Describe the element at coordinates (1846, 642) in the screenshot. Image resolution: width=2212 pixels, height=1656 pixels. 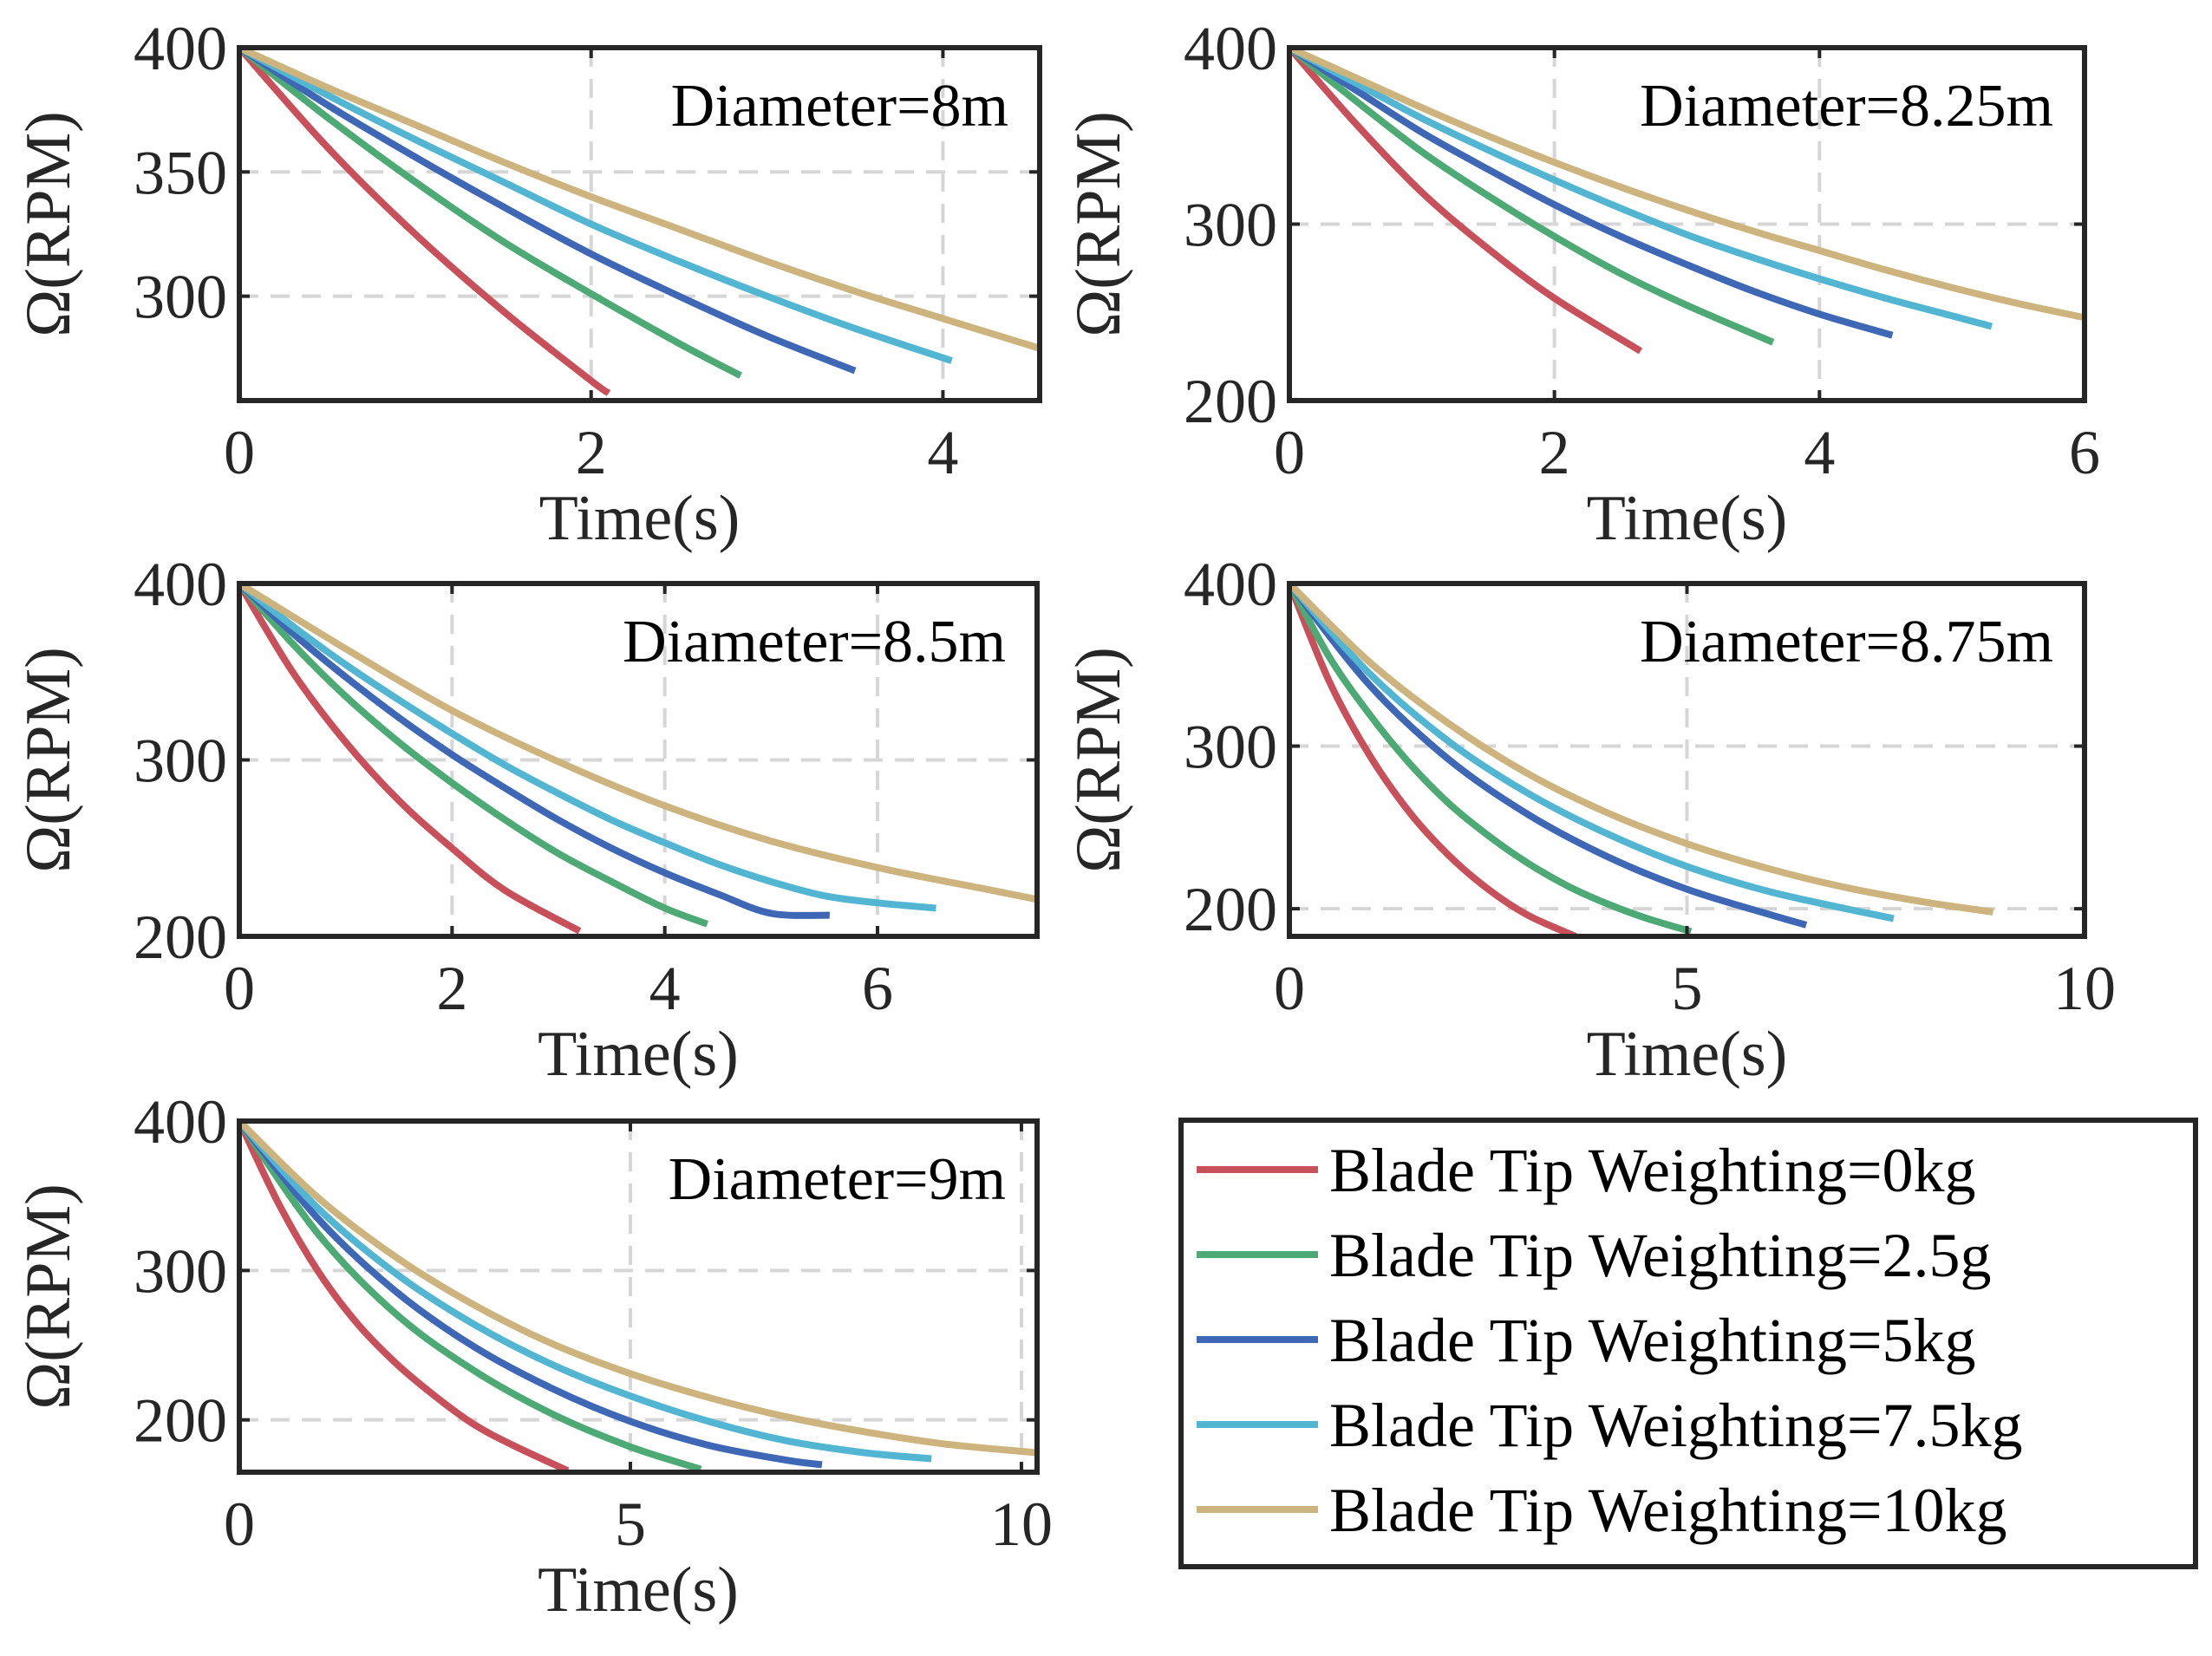
I see `diameter-annotation: Diameter=8.75m` at that location.